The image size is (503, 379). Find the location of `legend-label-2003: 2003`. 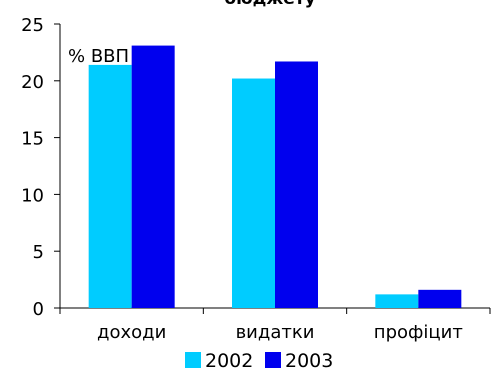

legend-label-2003: 2003 is located at coordinates (309, 361).